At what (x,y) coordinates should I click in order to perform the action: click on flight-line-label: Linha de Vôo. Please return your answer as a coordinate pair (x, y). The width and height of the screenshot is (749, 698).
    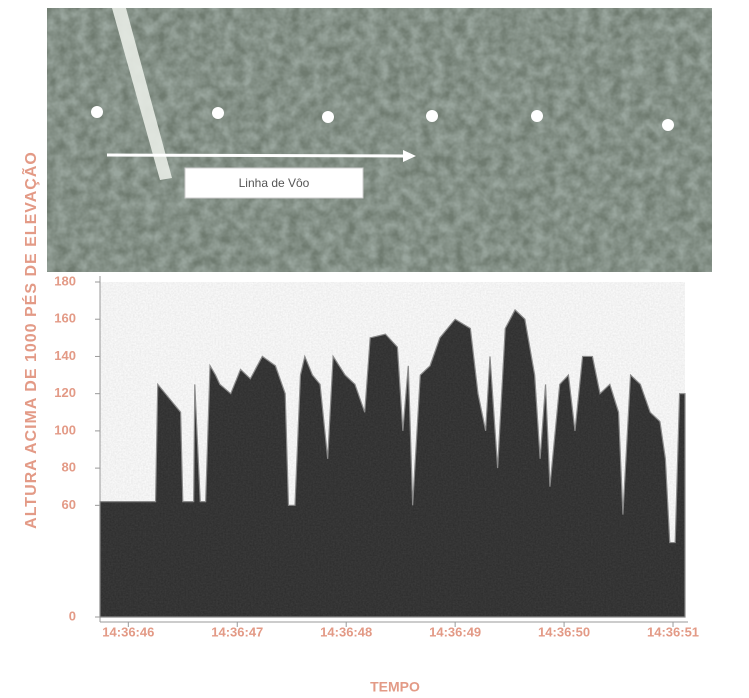
    Looking at the image, I should click on (274, 183).